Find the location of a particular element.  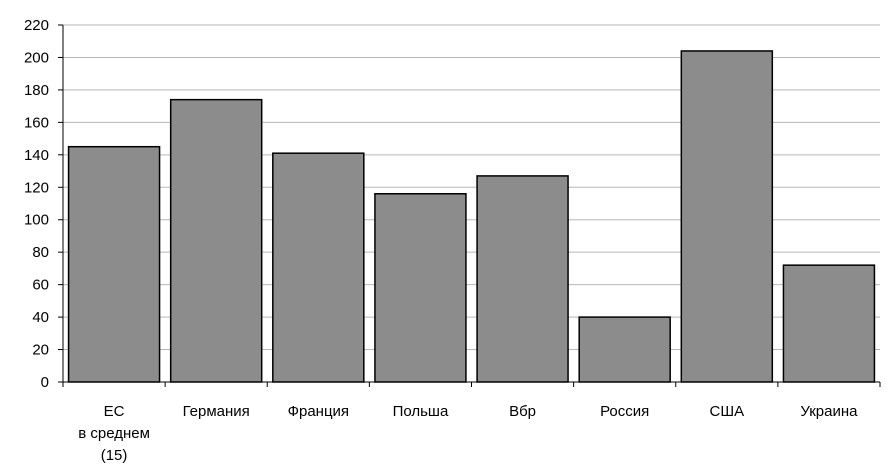

x-tick-label: Франция is located at coordinates (318, 411).